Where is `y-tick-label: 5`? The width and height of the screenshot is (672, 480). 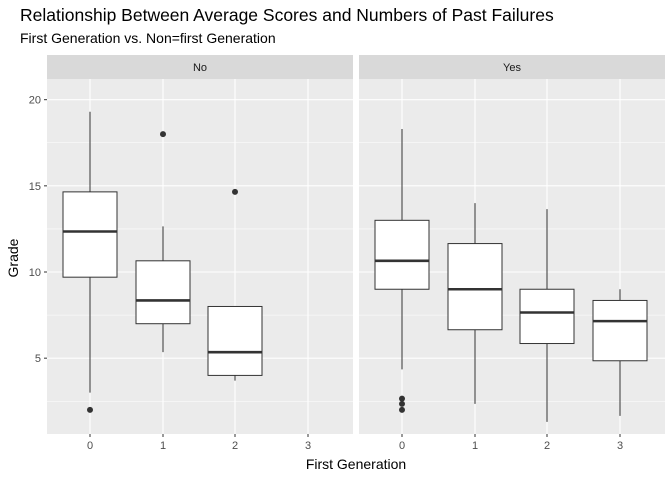
y-tick-label: 5 is located at coordinates (38, 359).